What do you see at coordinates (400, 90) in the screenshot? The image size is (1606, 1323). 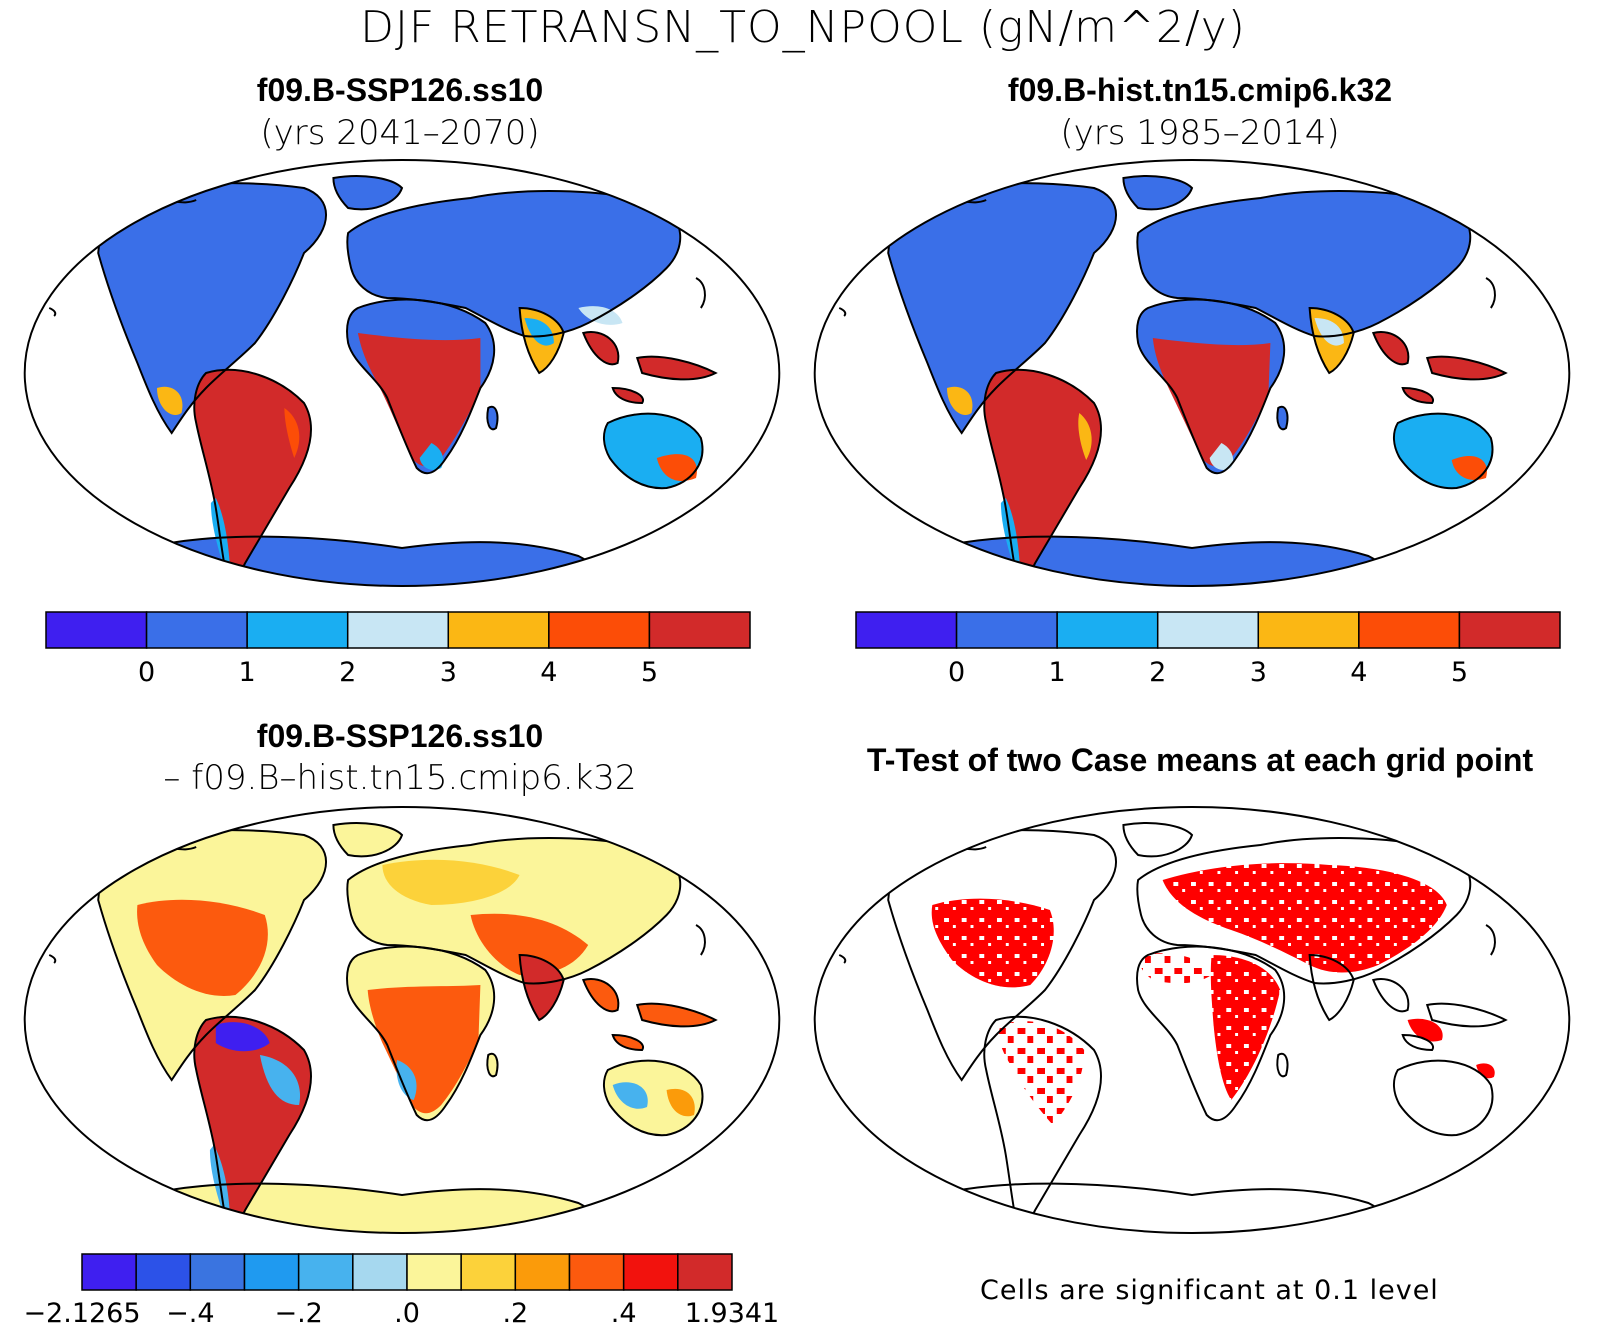 I see `panel-title-top-left: f09.B-SSP126.ss10` at bounding box center [400, 90].